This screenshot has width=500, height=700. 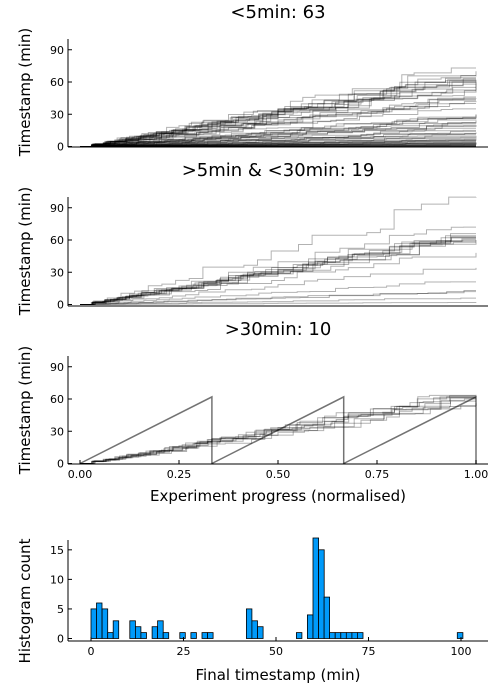 What do you see at coordinates (278, 170) in the screenshot?
I see `panel-2-title: >5min & <30min: 19` at bounding box center [278, 170].